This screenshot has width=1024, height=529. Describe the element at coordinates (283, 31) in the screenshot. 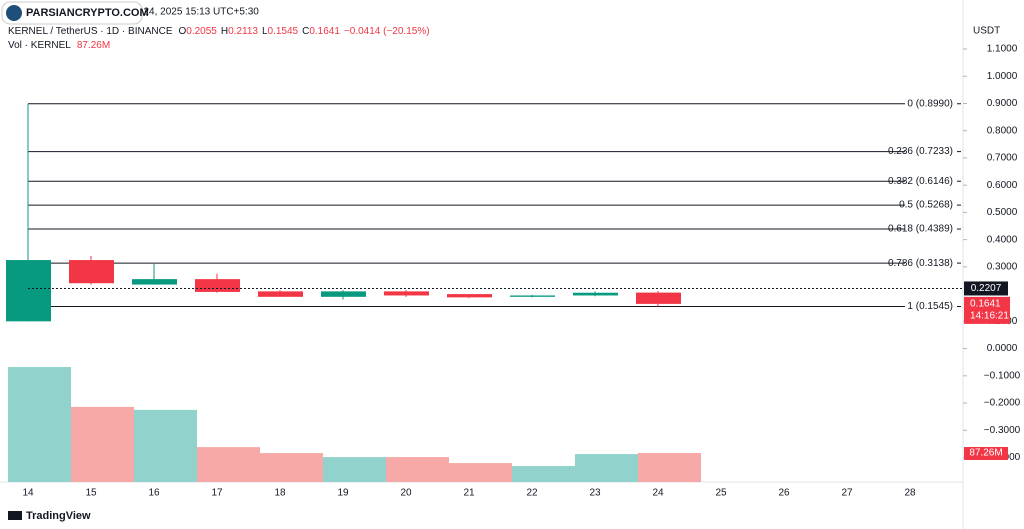

I see `low-value: 0.1545` at that location.